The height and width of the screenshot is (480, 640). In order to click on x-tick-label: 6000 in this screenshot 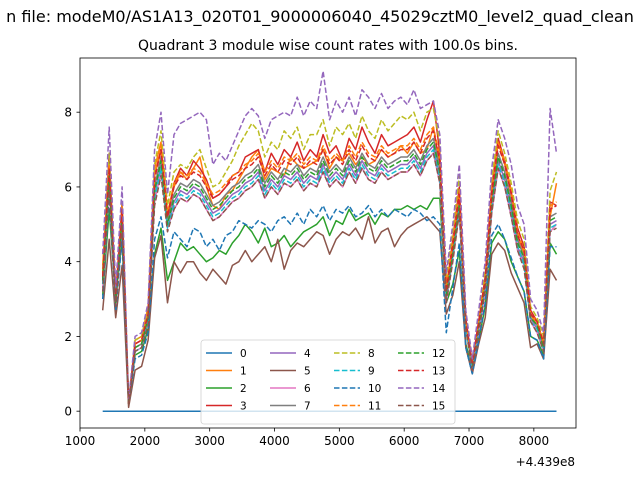, I will do `click(404, 441)`.